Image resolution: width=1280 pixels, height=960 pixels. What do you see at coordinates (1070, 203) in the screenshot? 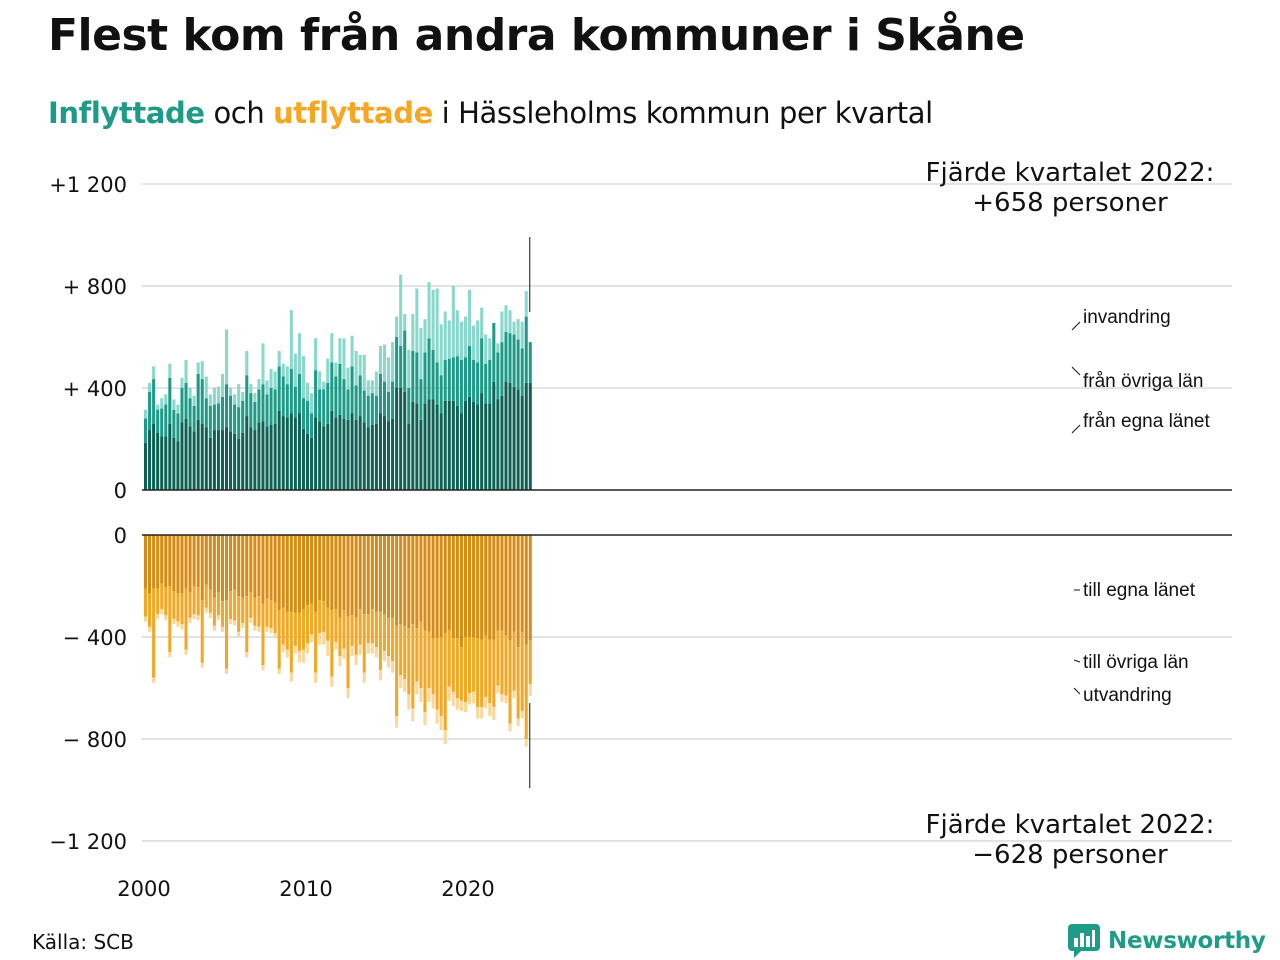
I see `annotation-top-value: +658 personer` at bounding box center [1070, 203].